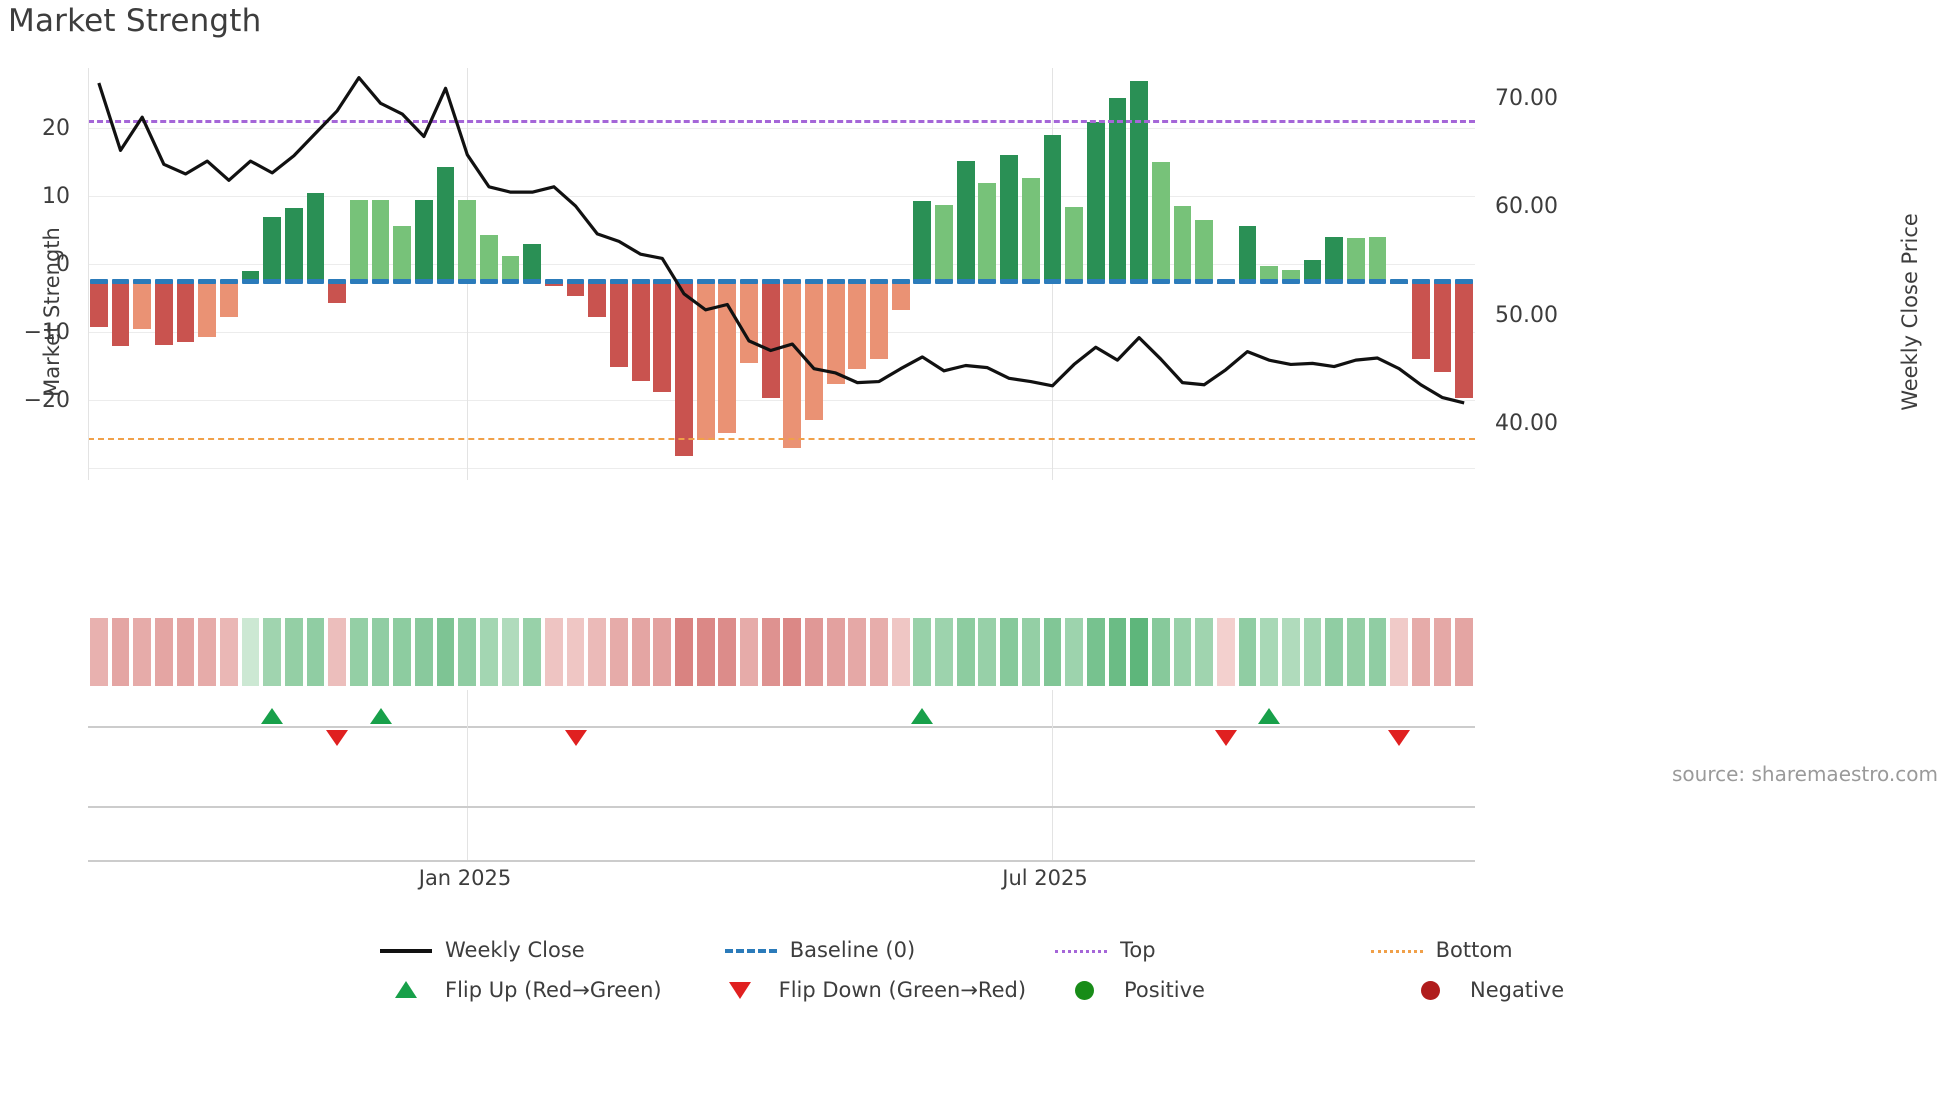  I want to click on legend-item-flip-down: Flip Down (Green→Red), so click(870, 990).